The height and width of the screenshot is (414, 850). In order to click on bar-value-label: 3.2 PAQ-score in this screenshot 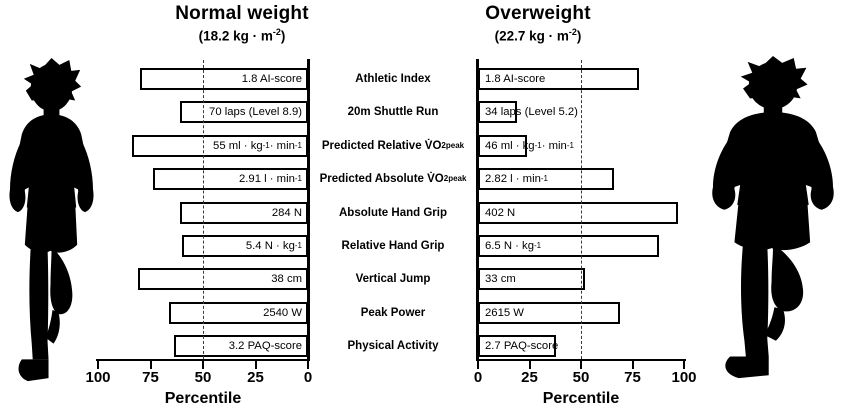, I will do `click(265, 346)`.